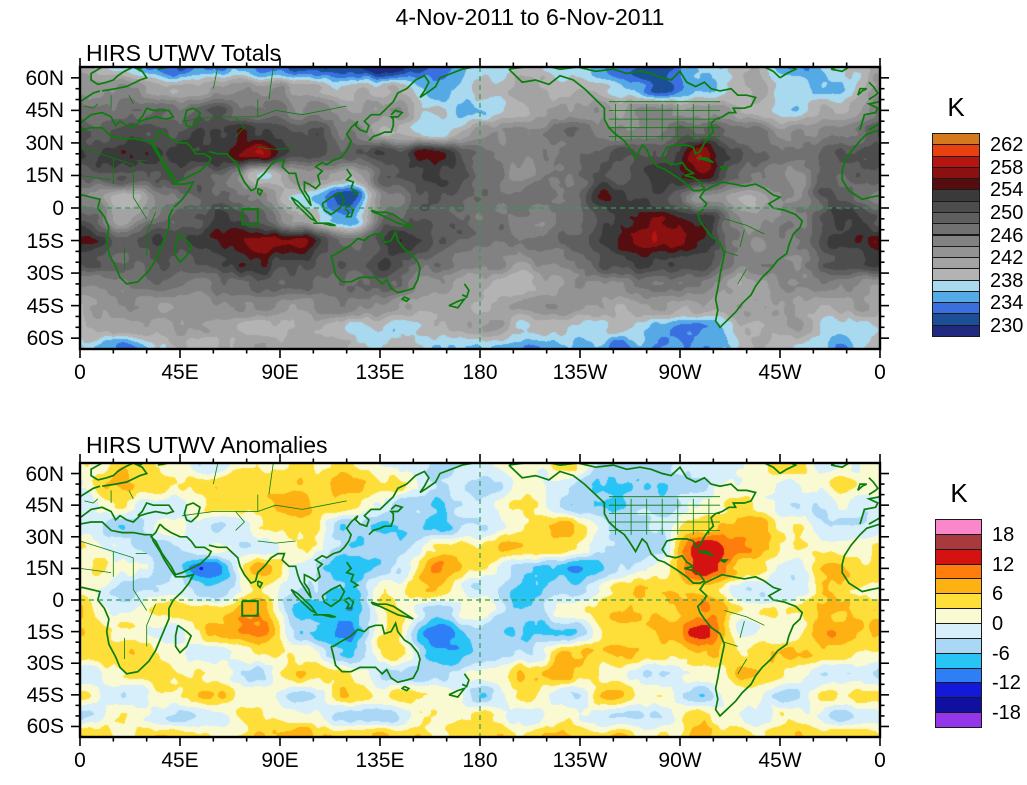 This screenshot has height=785, width=1027. What do you see at coordinates (530, 17) in the screenshot?
I see `figure-title: 4-Nov-2011 to 6-Nov-2011` at bounding box center [530, 17].